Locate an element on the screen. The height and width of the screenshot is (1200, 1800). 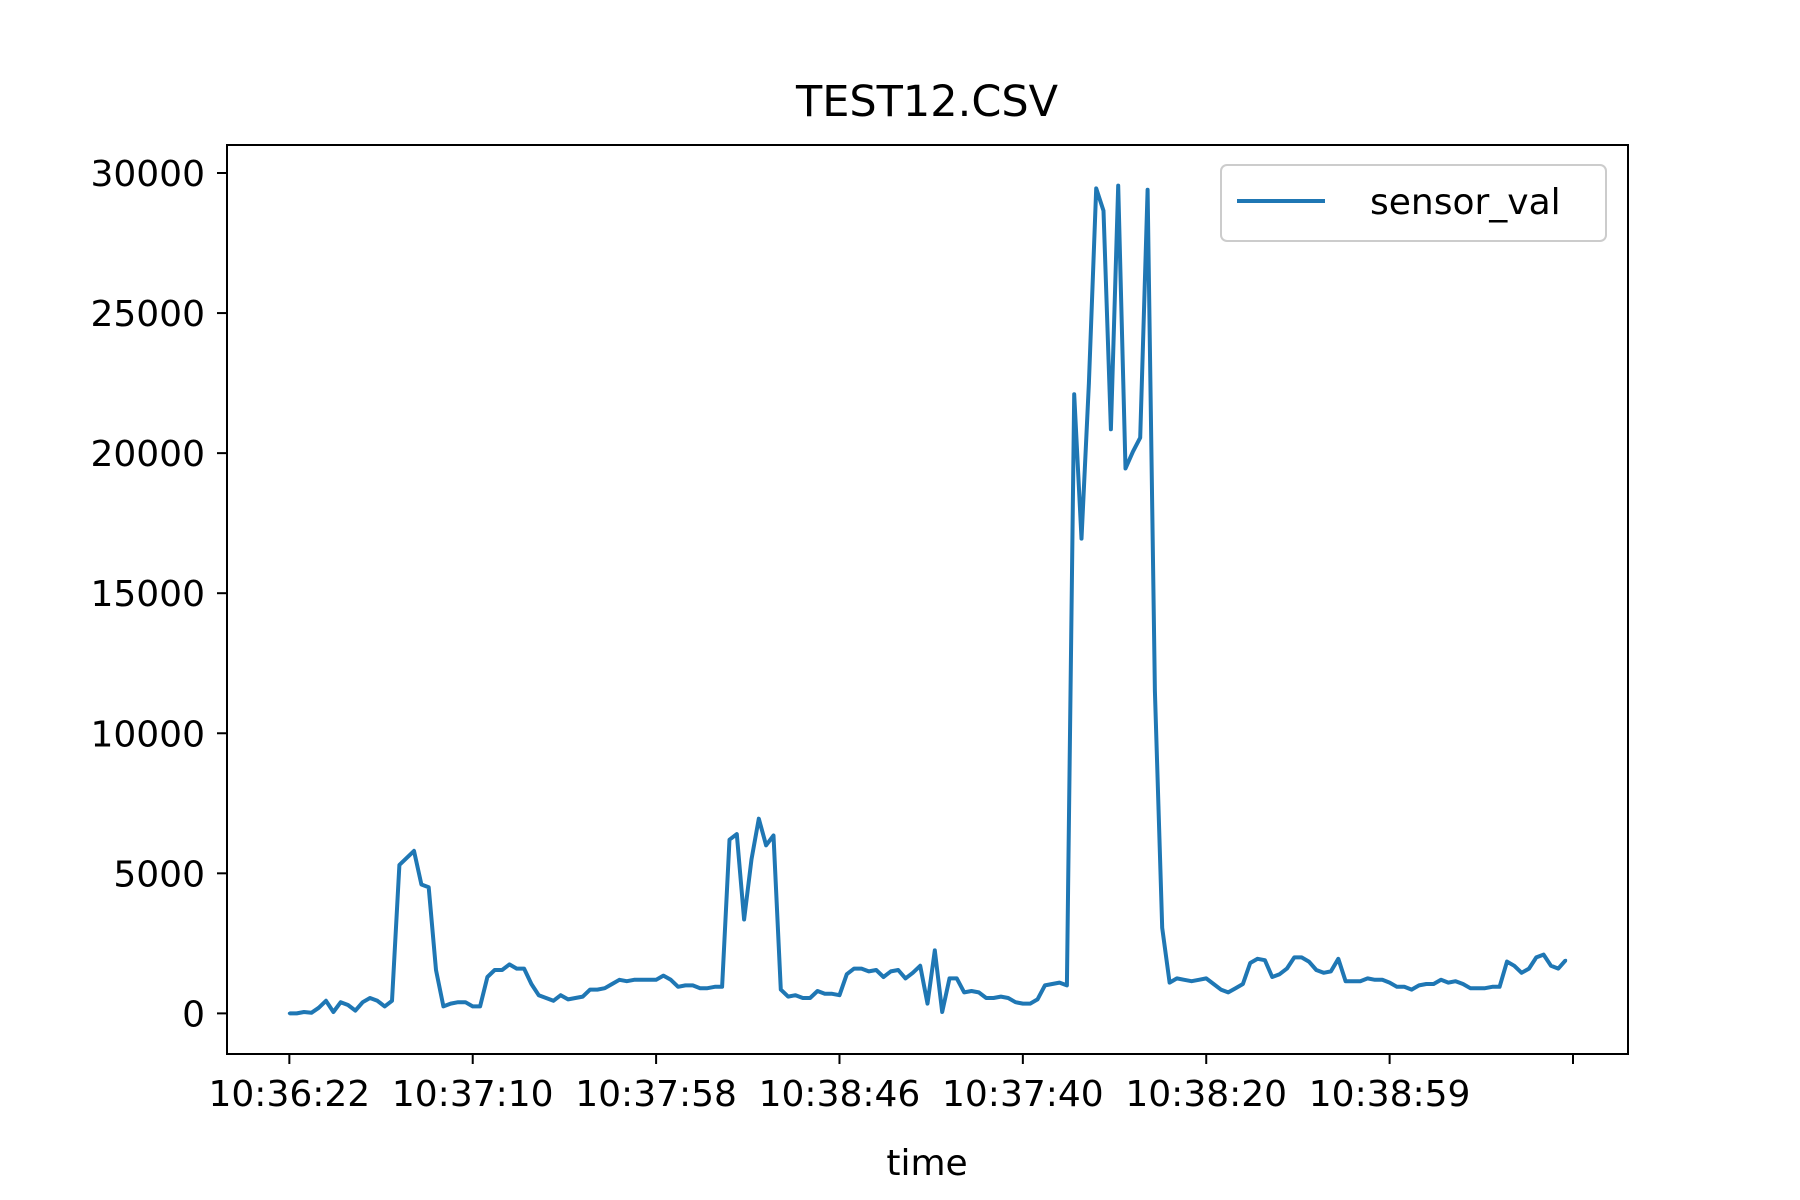
y-tick-label: 10000 is located at coordinates (147, 734).